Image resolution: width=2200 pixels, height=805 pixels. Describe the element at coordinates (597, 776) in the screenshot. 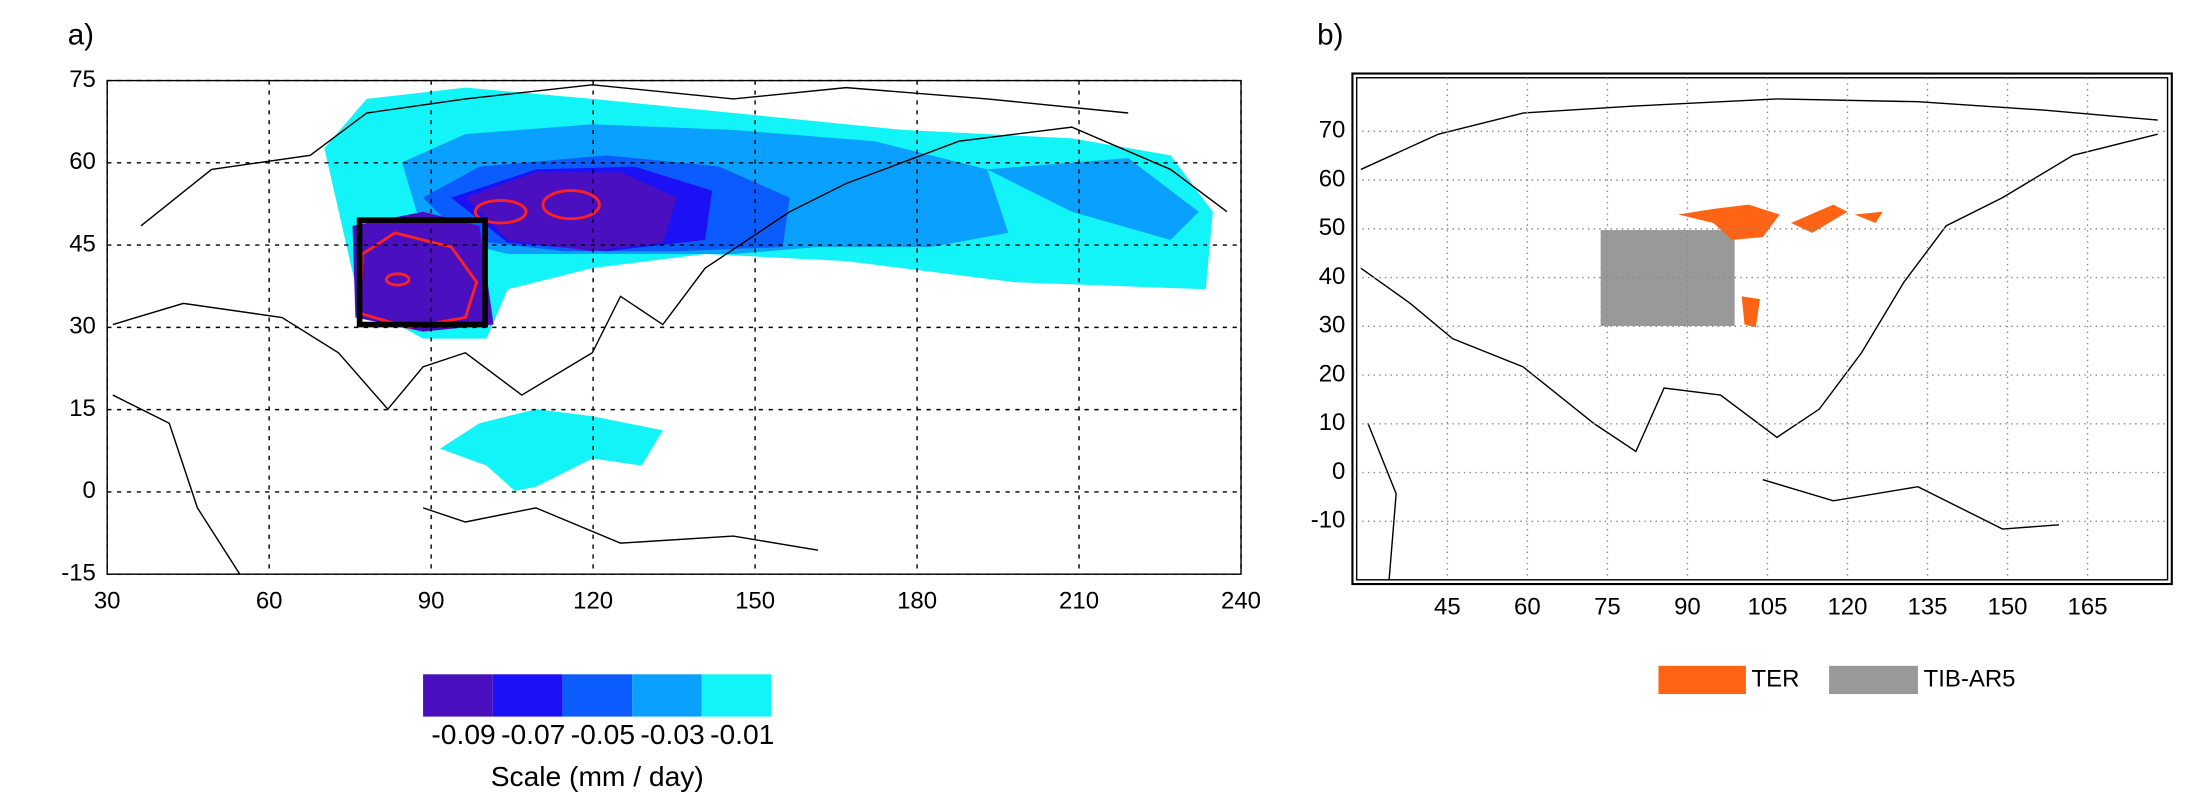

I see `colorbar-title: Scale (mm / day)` at that location.